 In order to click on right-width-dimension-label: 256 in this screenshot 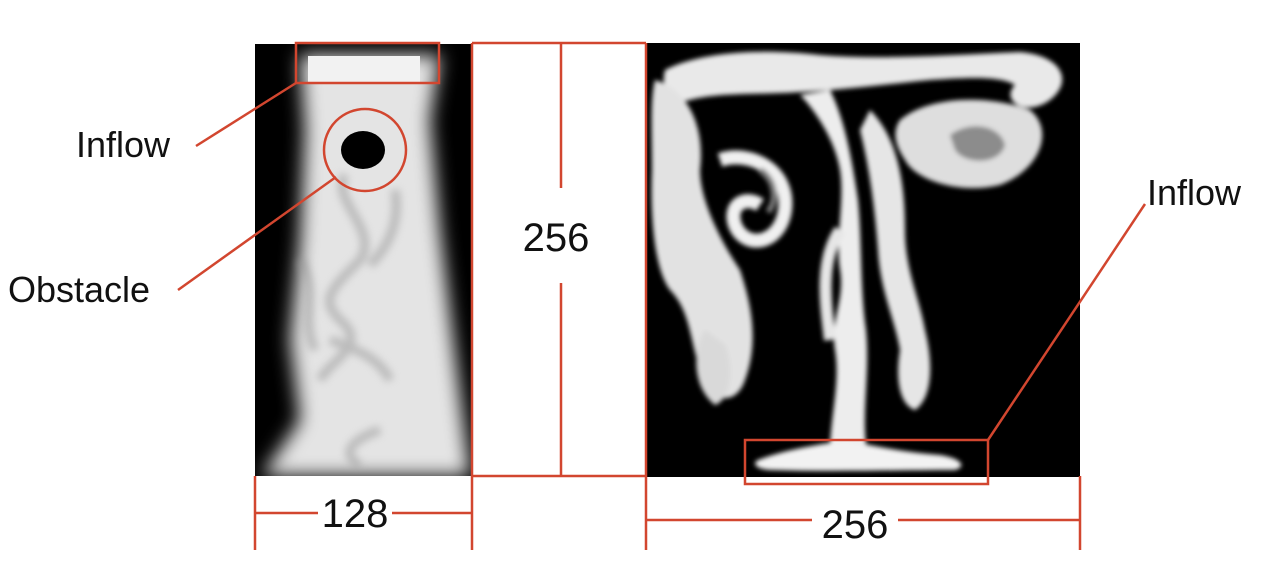, I will do `click(855, 525)`.